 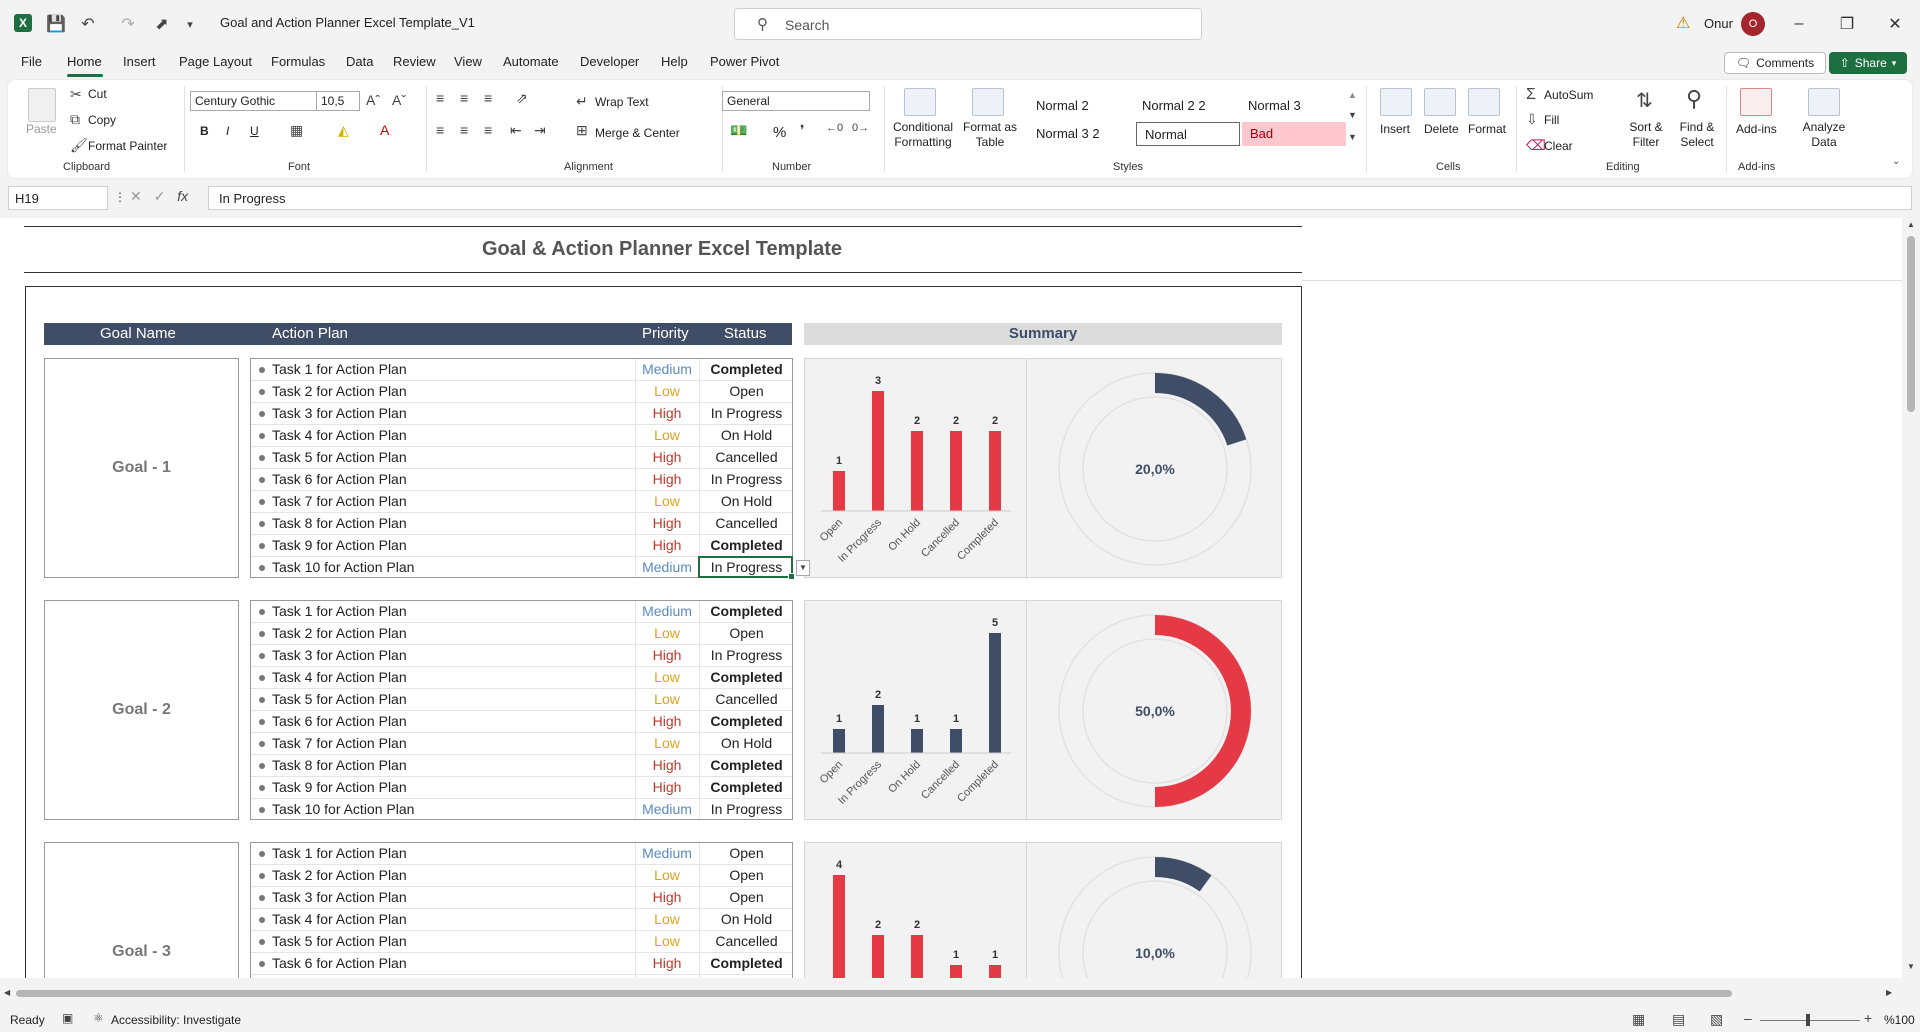 What do you see at coordinates (622, 102) in the screenshot?
I see `wrap-text-button: Wrap Text` at bounding box center [622, 102].